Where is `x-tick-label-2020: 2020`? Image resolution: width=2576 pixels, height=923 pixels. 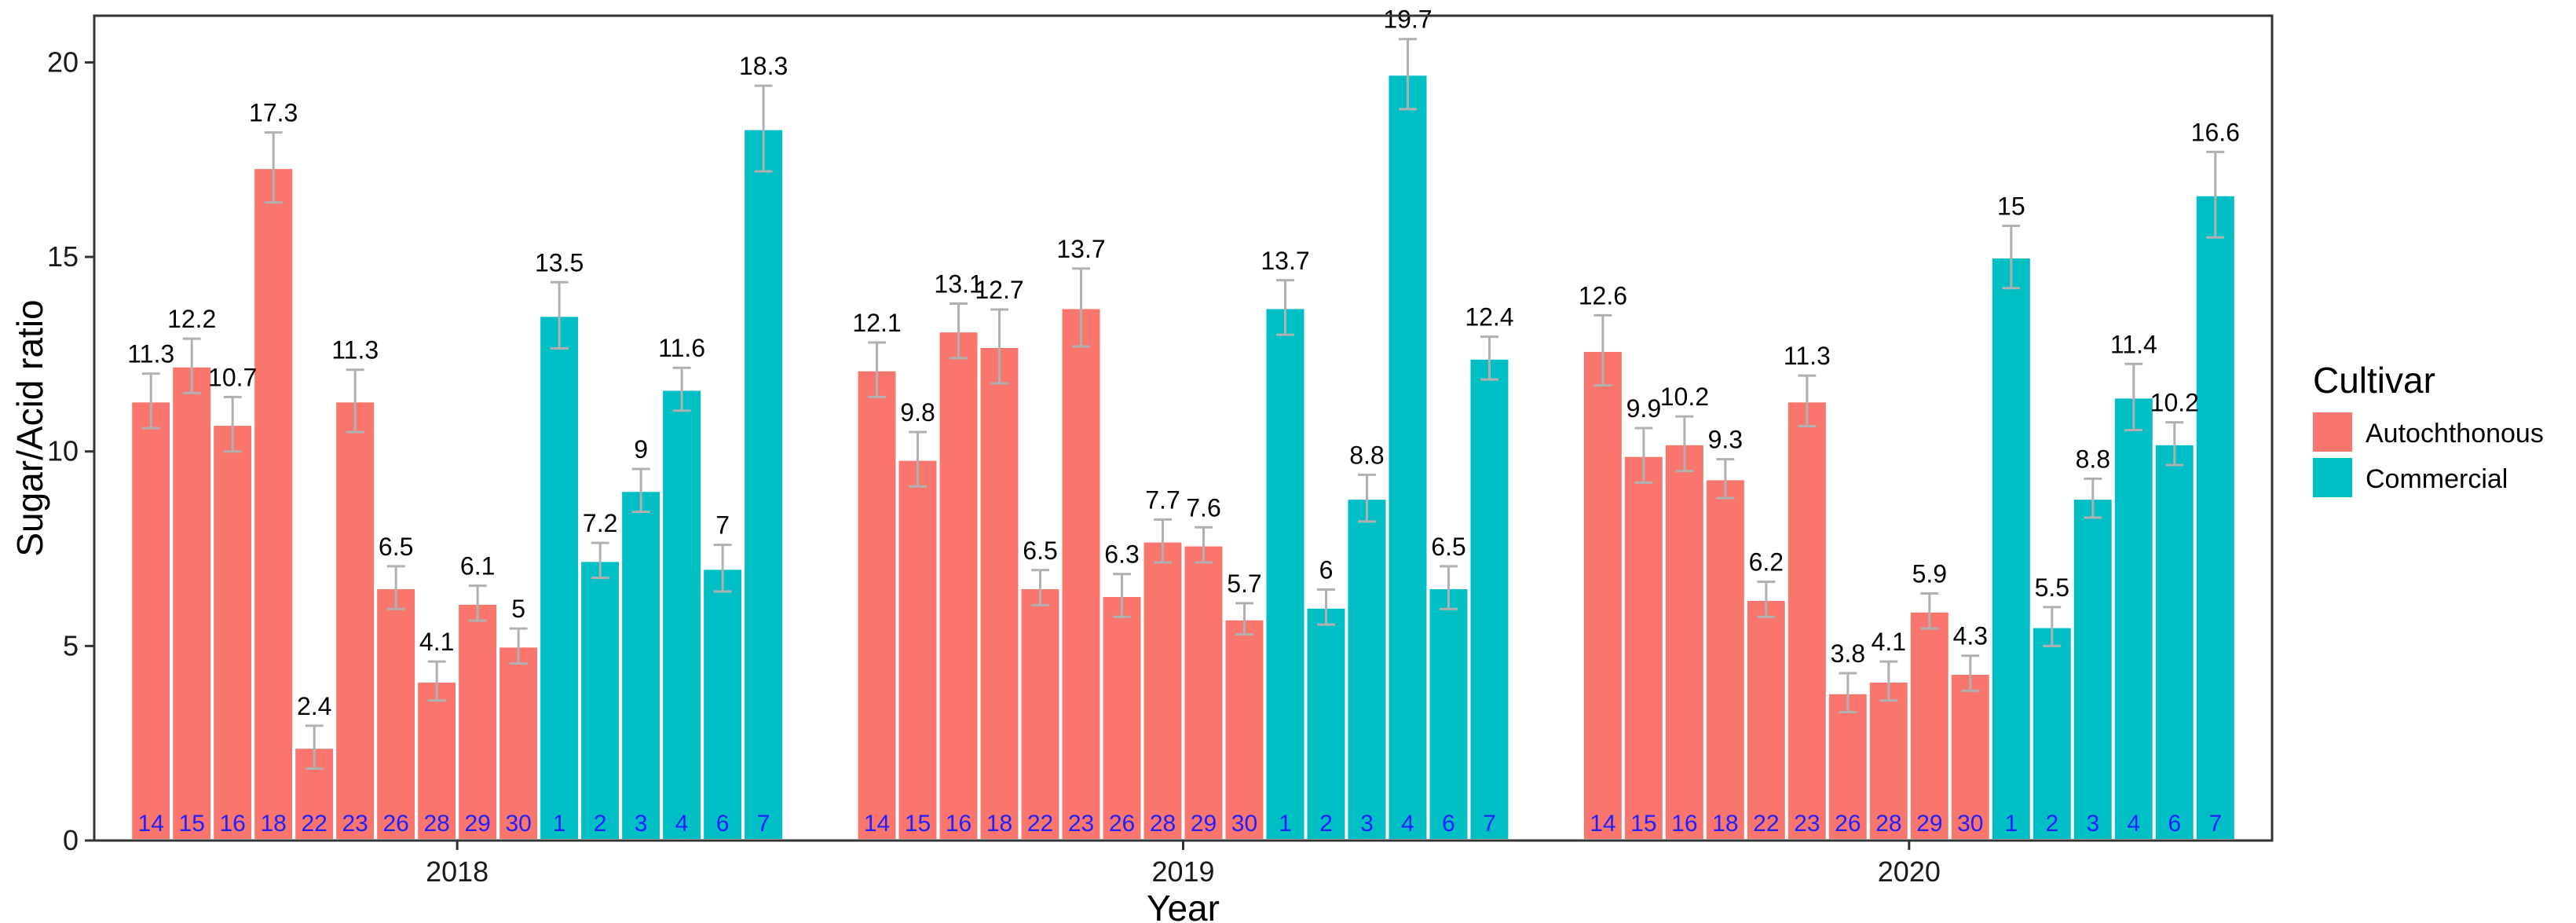
x-tick-label-2020: 2020 is located at coordinates (1910, 872).